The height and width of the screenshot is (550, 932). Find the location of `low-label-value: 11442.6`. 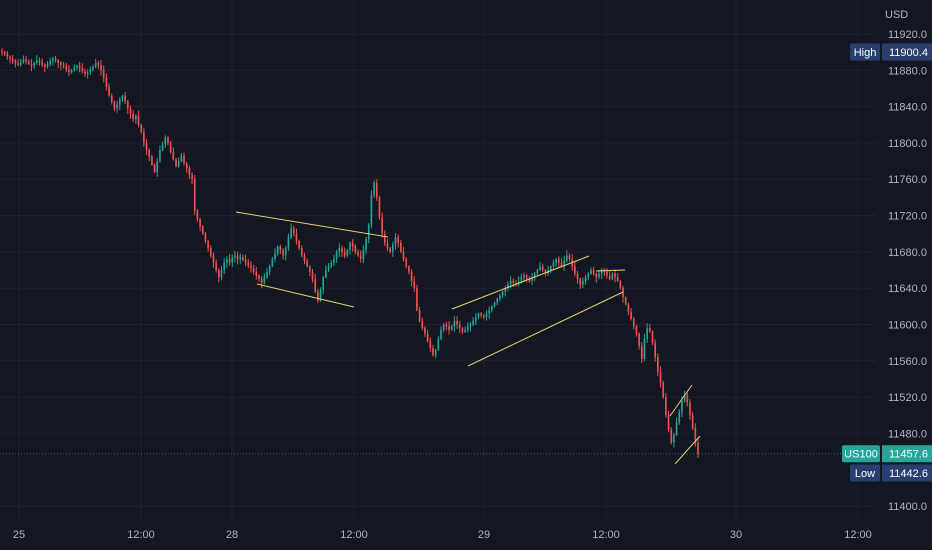

low-label-value: 11442.6 is located at coordinates (908, 474).